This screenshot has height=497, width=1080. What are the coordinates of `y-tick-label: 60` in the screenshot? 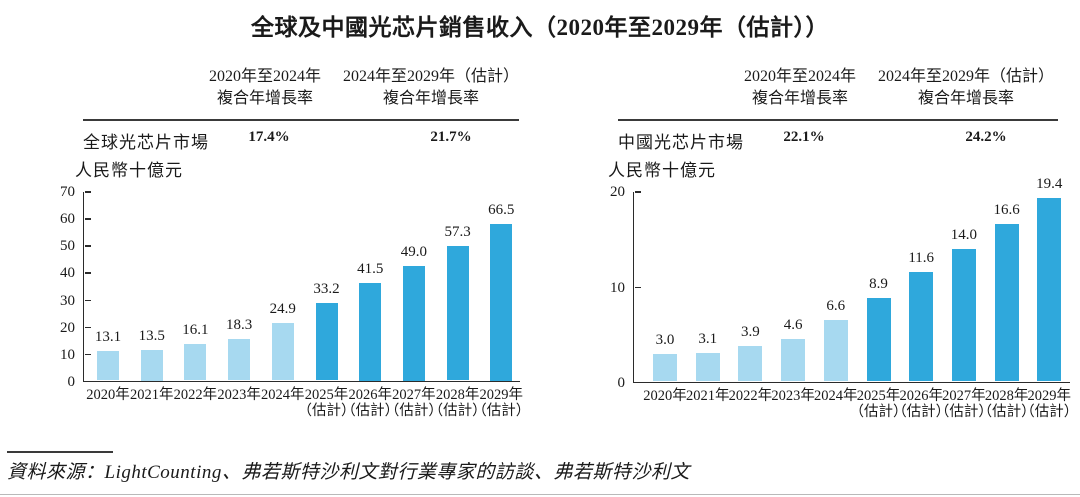 It's located at (67, 219).